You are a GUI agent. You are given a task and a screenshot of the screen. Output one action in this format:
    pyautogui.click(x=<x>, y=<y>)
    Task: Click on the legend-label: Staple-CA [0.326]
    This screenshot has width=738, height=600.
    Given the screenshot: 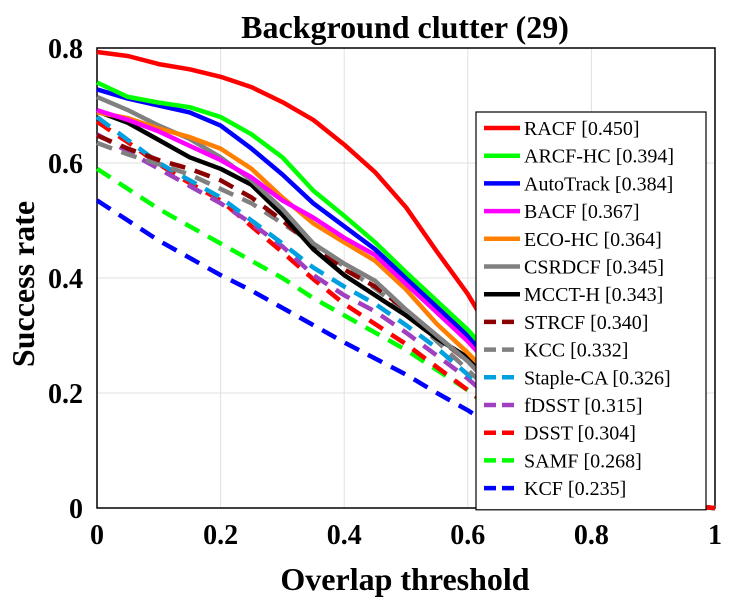 What is the action you would take?
    pyautogui.click(x=597, y=378)
    